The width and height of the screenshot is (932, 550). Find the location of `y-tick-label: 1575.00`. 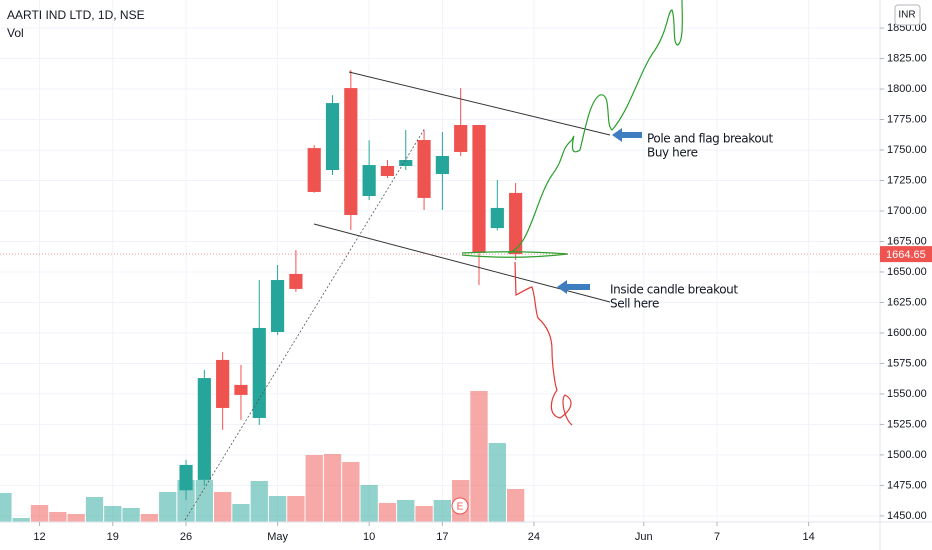

y-tick-label: 1575.00 is located at coordinates (907, 363).